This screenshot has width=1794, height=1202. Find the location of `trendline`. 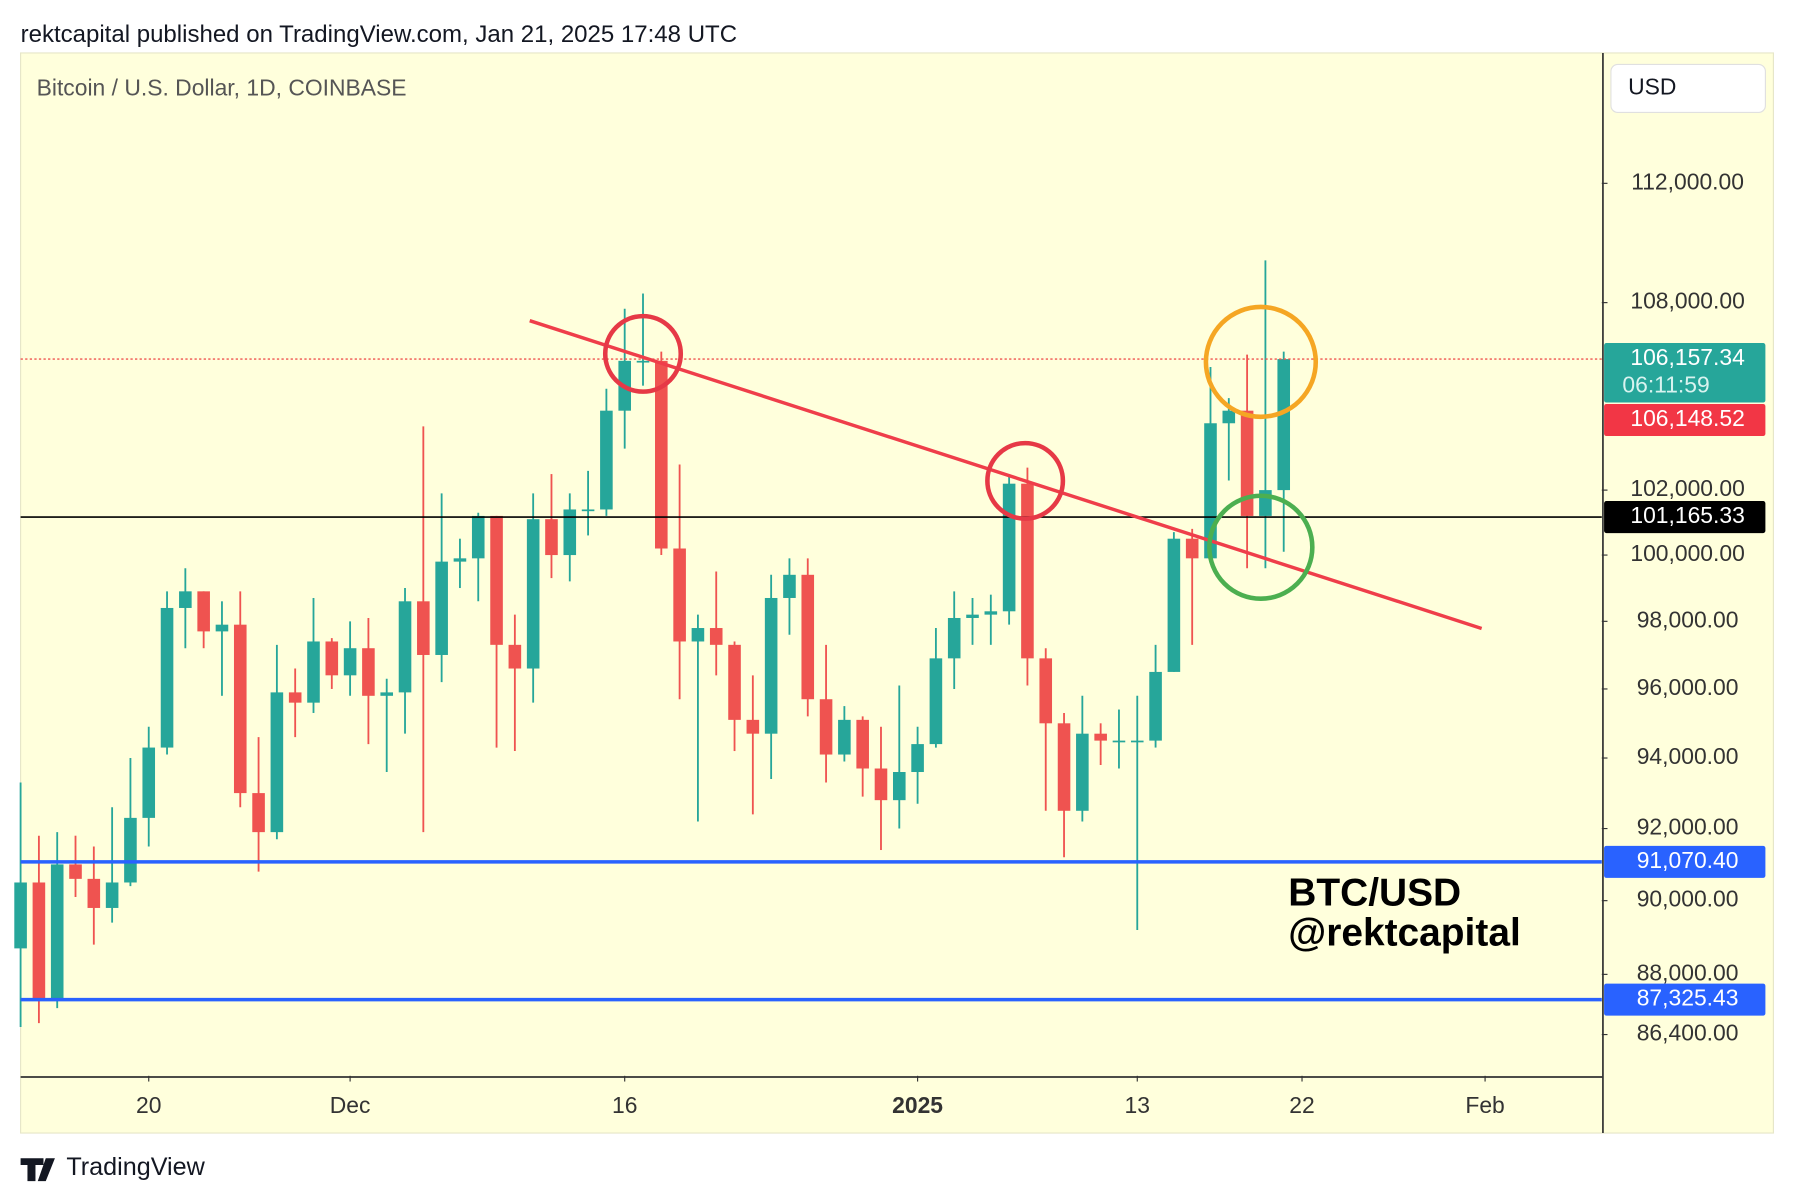

trendline is located at coordinates (1006, 475).